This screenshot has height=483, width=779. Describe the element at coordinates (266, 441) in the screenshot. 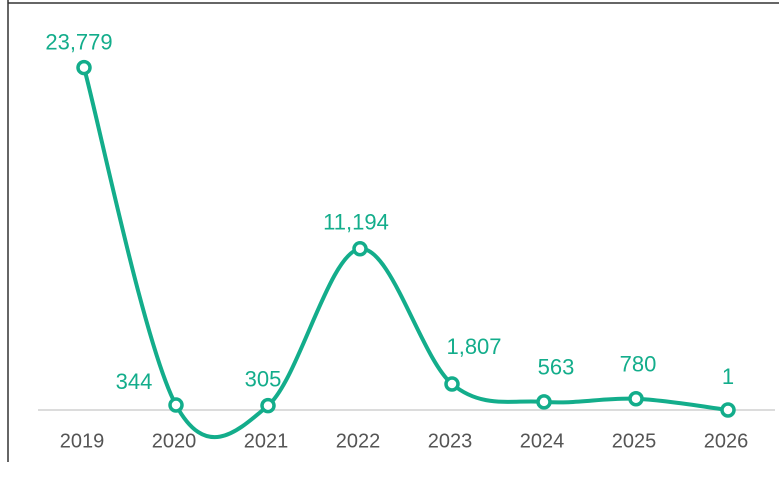

I see `x-tick-label: 2021` at that location.